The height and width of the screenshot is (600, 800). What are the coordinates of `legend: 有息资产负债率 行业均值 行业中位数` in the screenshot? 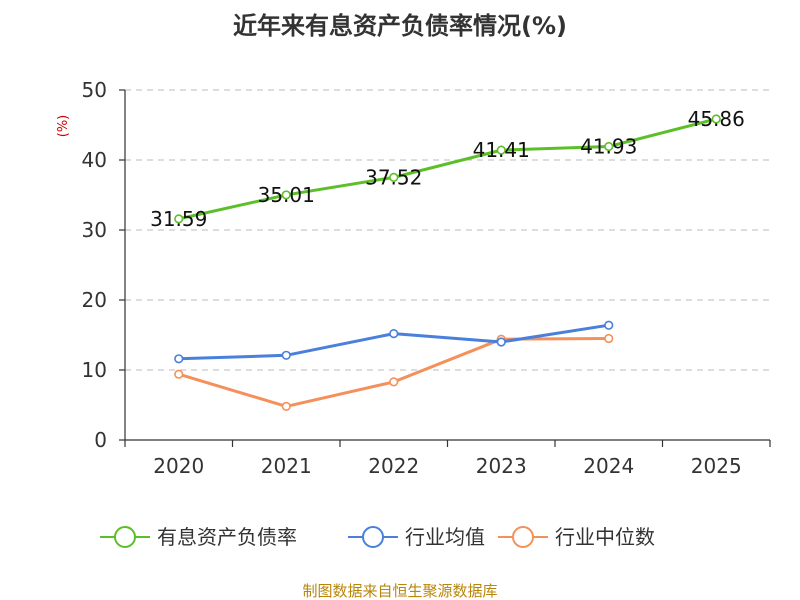 It's located at (377, 537).